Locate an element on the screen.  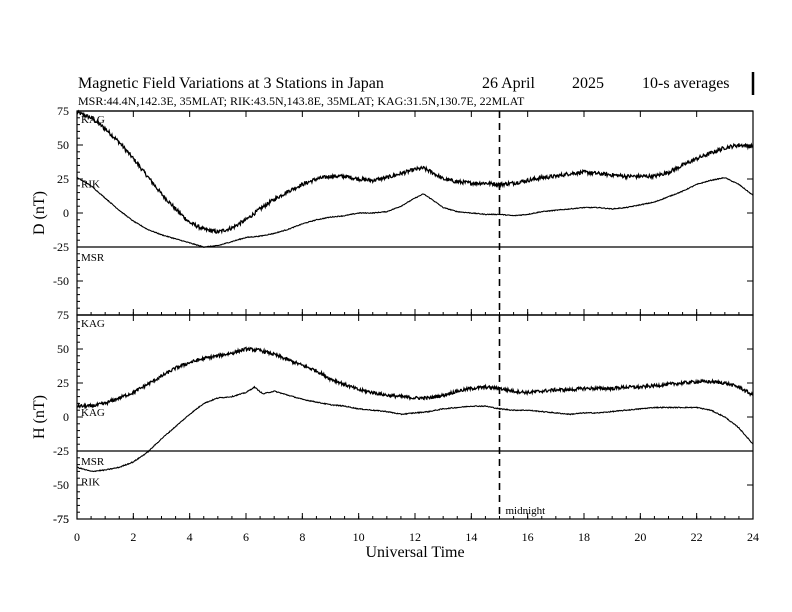
series-label-kag: KAG is located at coordinates (93, 413).